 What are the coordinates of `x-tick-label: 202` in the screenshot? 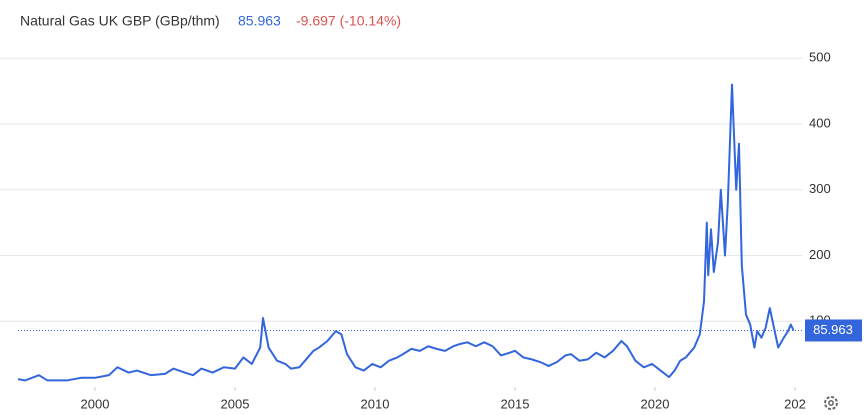 It's located at (795, 403).